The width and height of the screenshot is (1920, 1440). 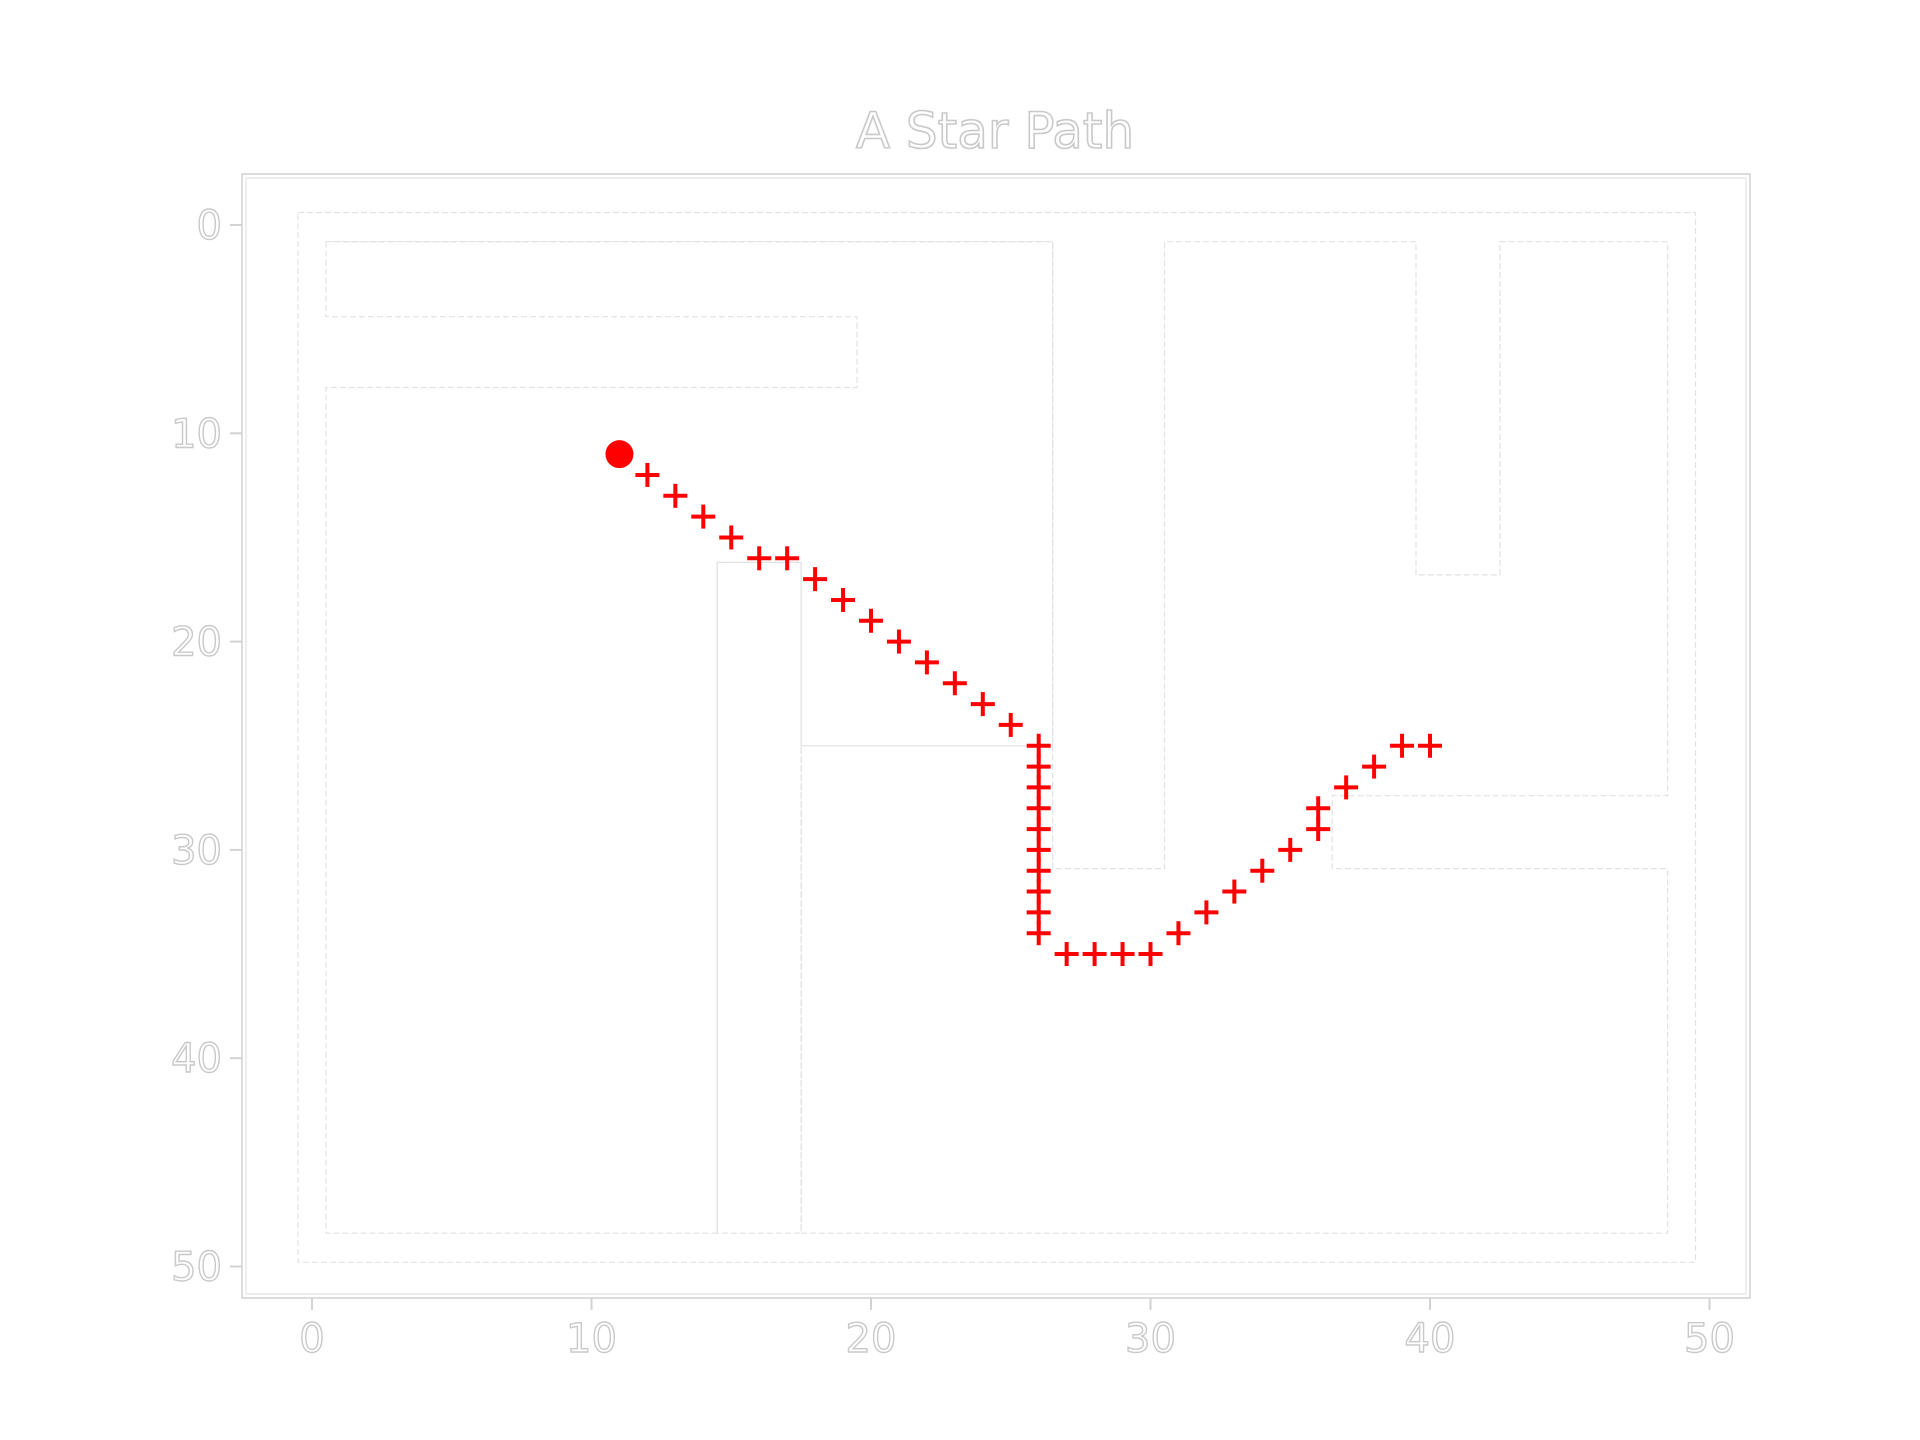 What do you see at coordinates (196, 1059) in the screenshot?
I see `y-tick-label: 40` at bounding box center [196, 1059].